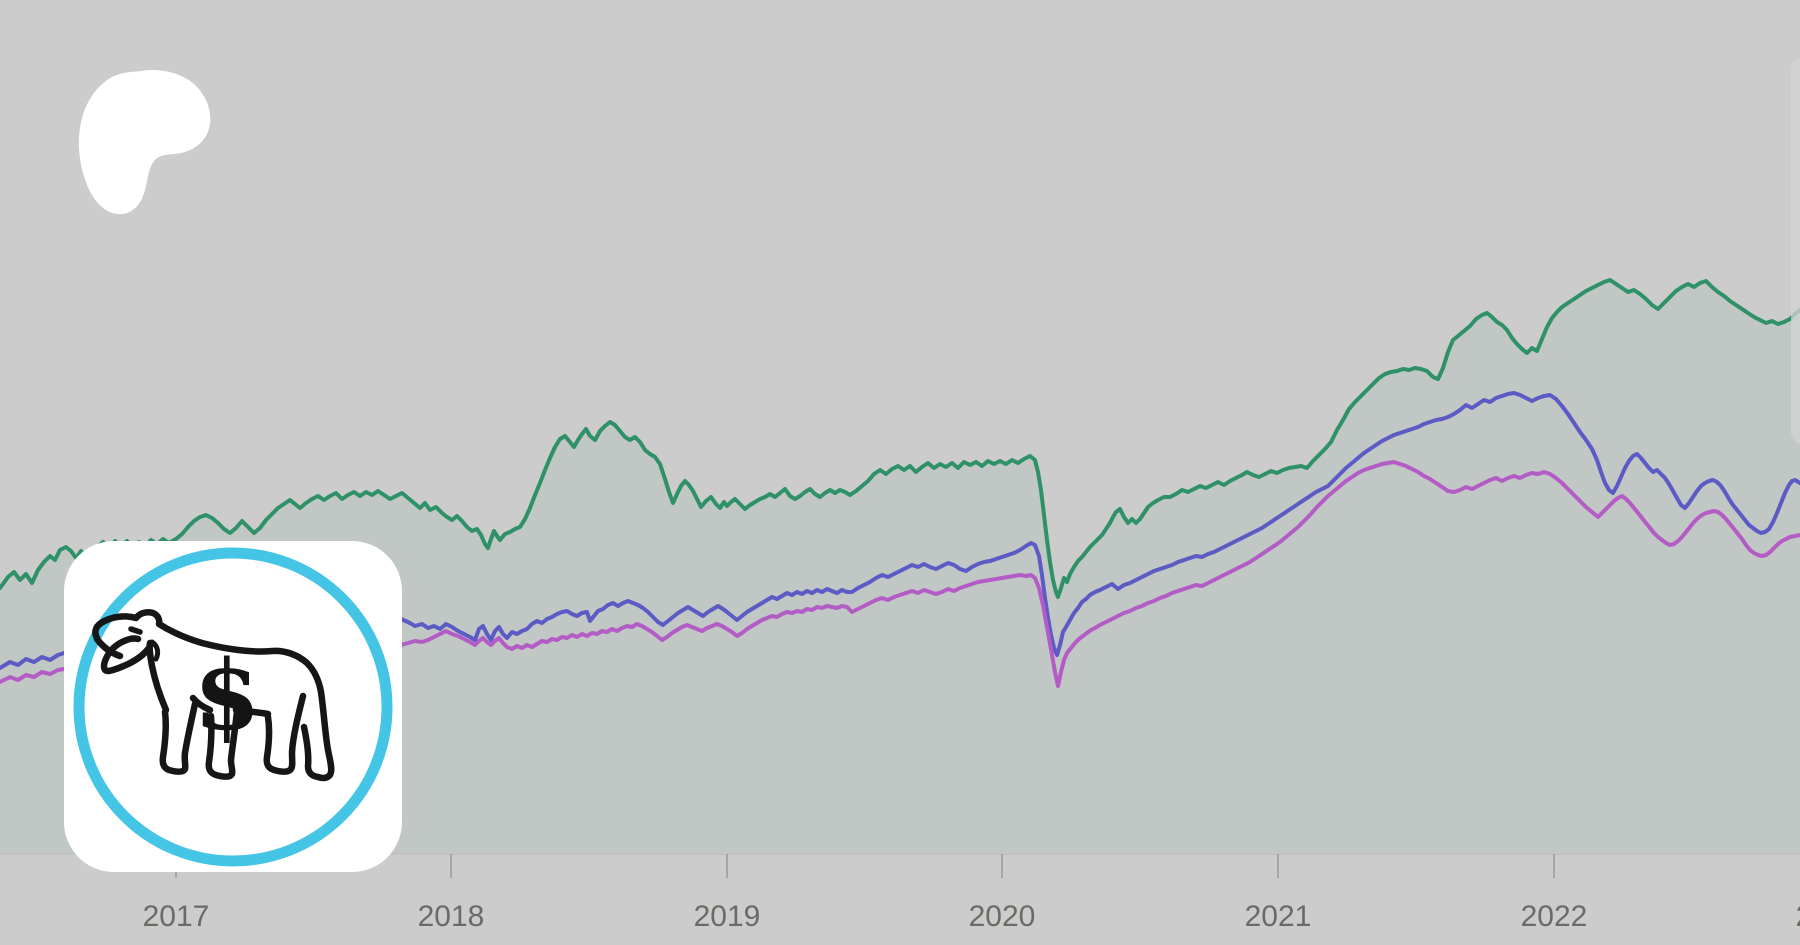 Image resolution: width=1800 pixels, height=945 pixels. I want to click on logo-cyan-ring, so click(233, 707).